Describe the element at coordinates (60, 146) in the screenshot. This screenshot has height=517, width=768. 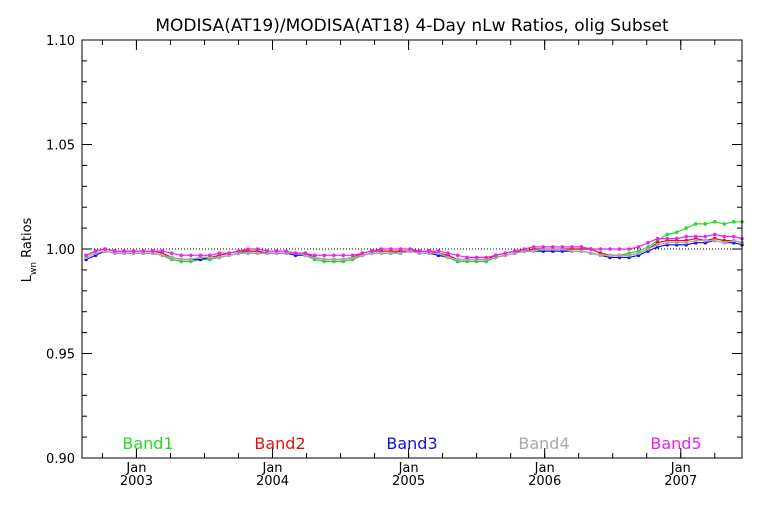
I see `y-tick-label: 1.05` at that location.